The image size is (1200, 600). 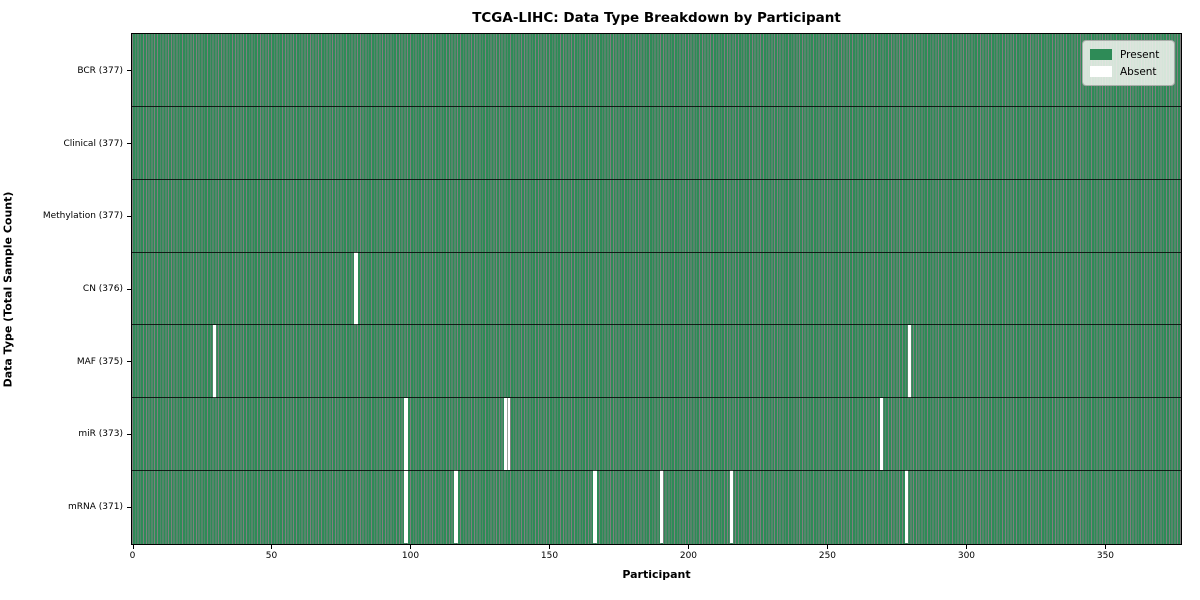 What do you see at coordinates (271, 556) in the screenshot?
I see `x-tick-label-50: 50` at bounding box center [271, 556].